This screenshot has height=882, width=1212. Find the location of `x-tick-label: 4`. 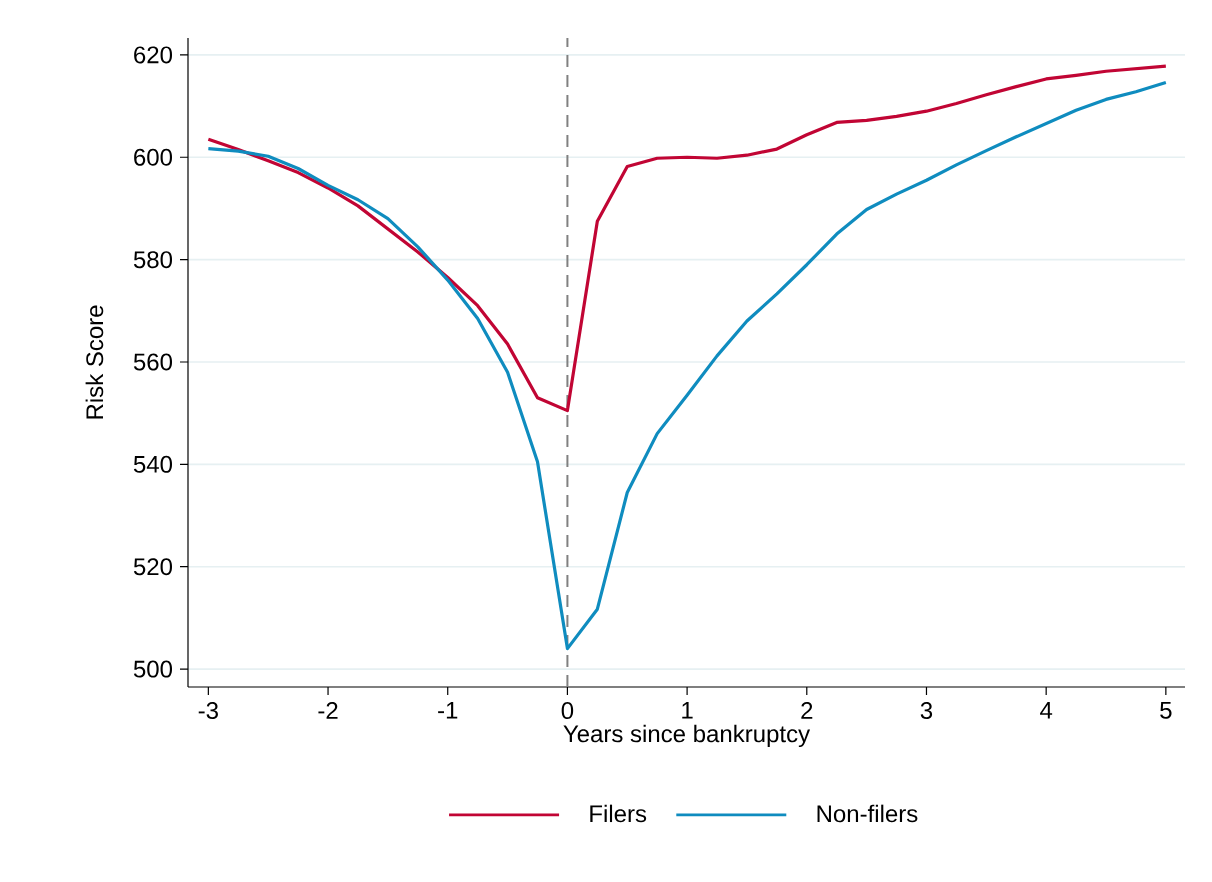

x-tick-label: 4 is located at coordinates (1046, 710).